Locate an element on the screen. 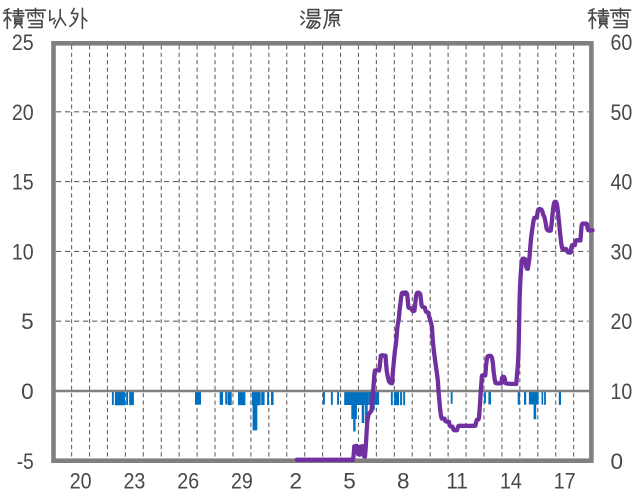 This screenshot has width=636, height=501. svg-text: 30 is located at coordinates (622, 251).